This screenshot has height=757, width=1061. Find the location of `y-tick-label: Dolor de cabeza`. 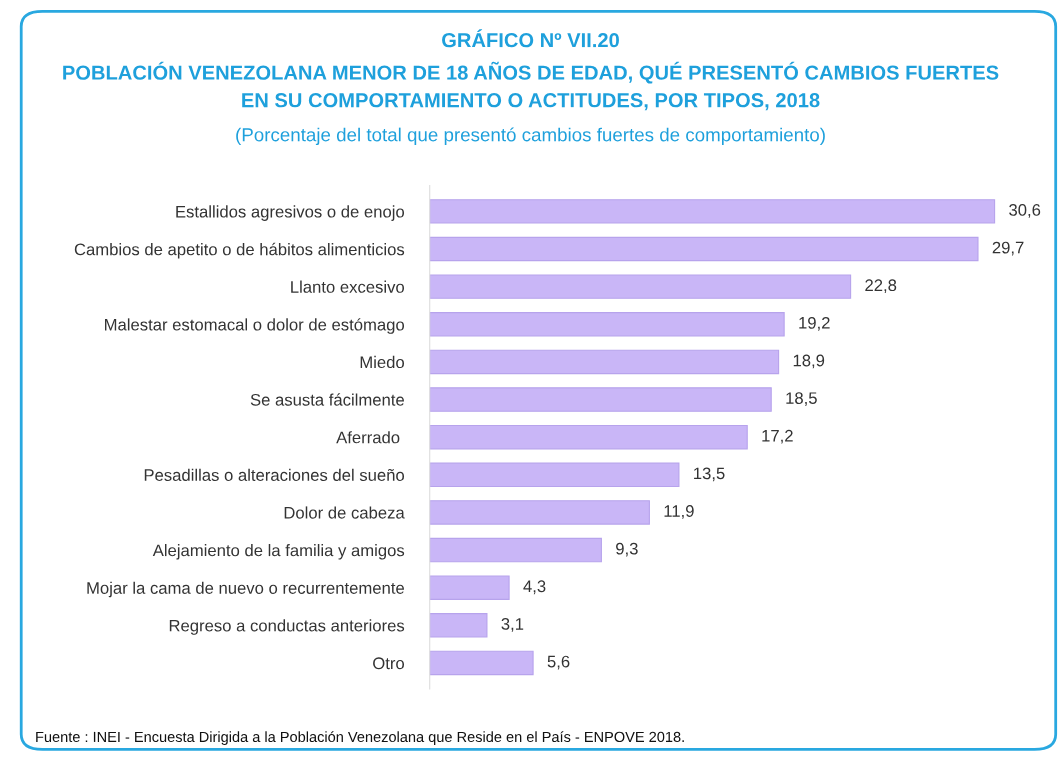

y-tick-label: Dolor de cabeza is located at coordinates (344, 512).